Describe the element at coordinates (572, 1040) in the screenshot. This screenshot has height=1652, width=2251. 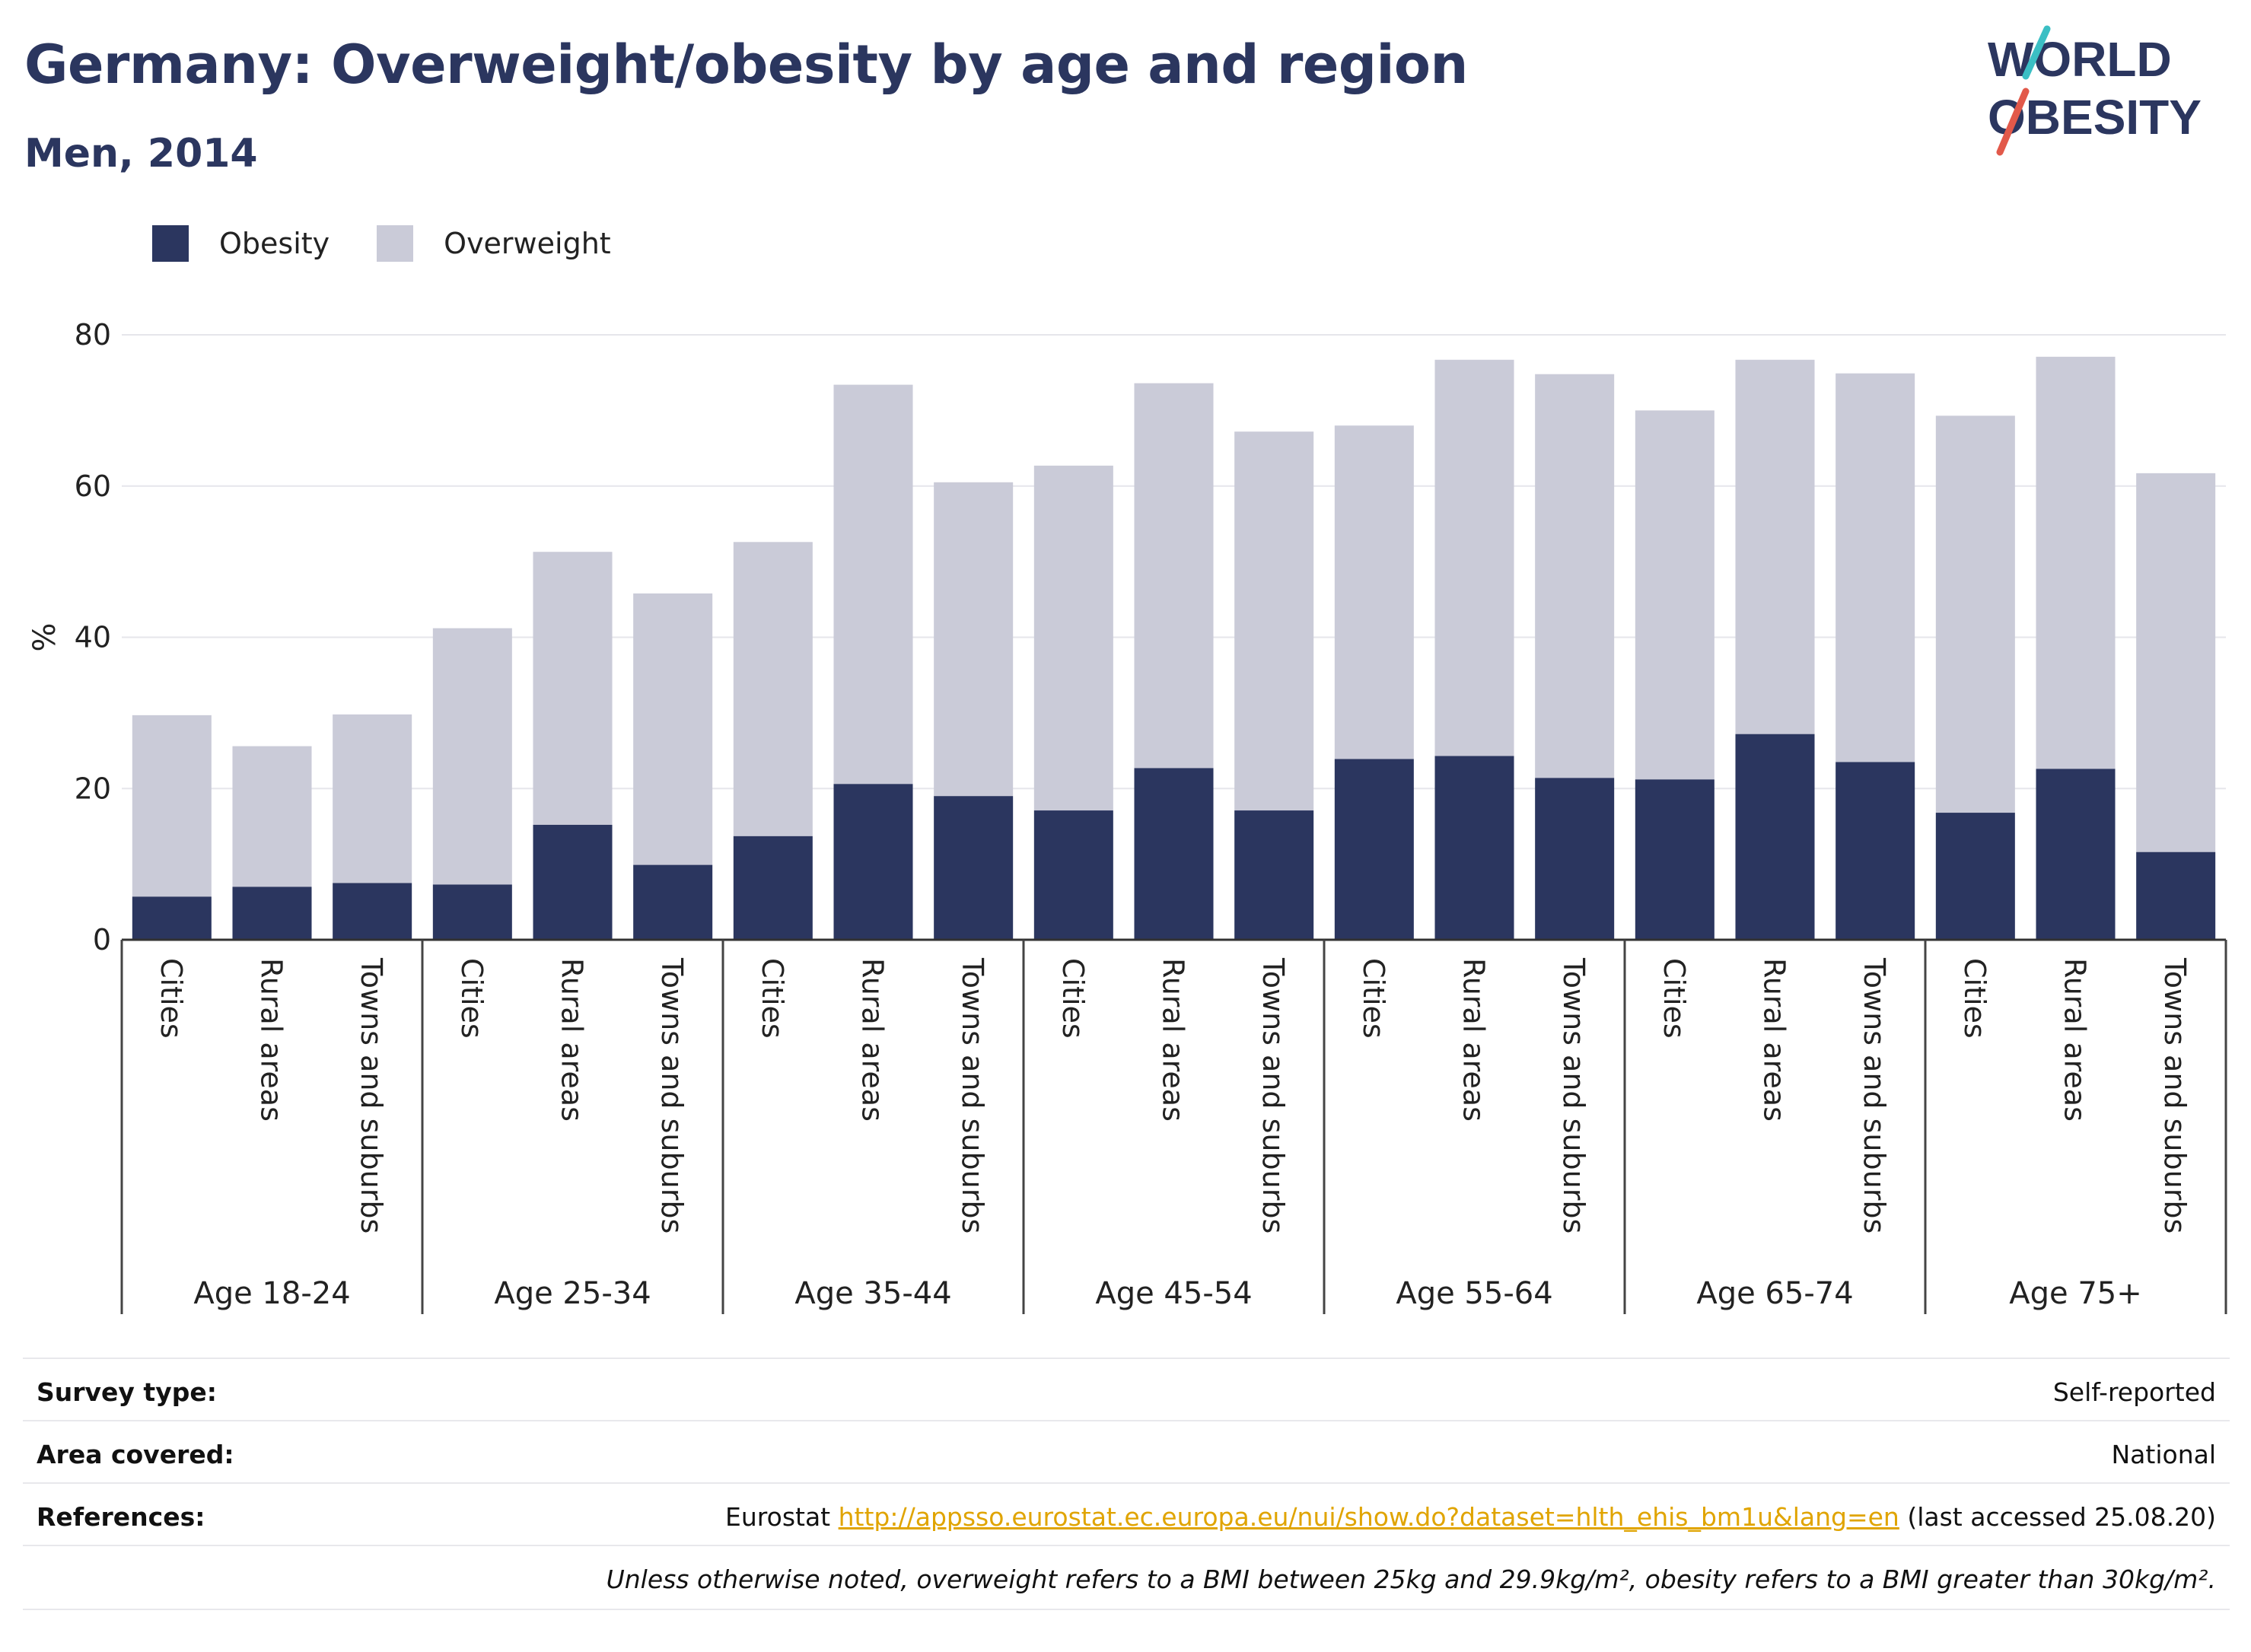
I see `x-tick-label-4: Rural areas` at that location.